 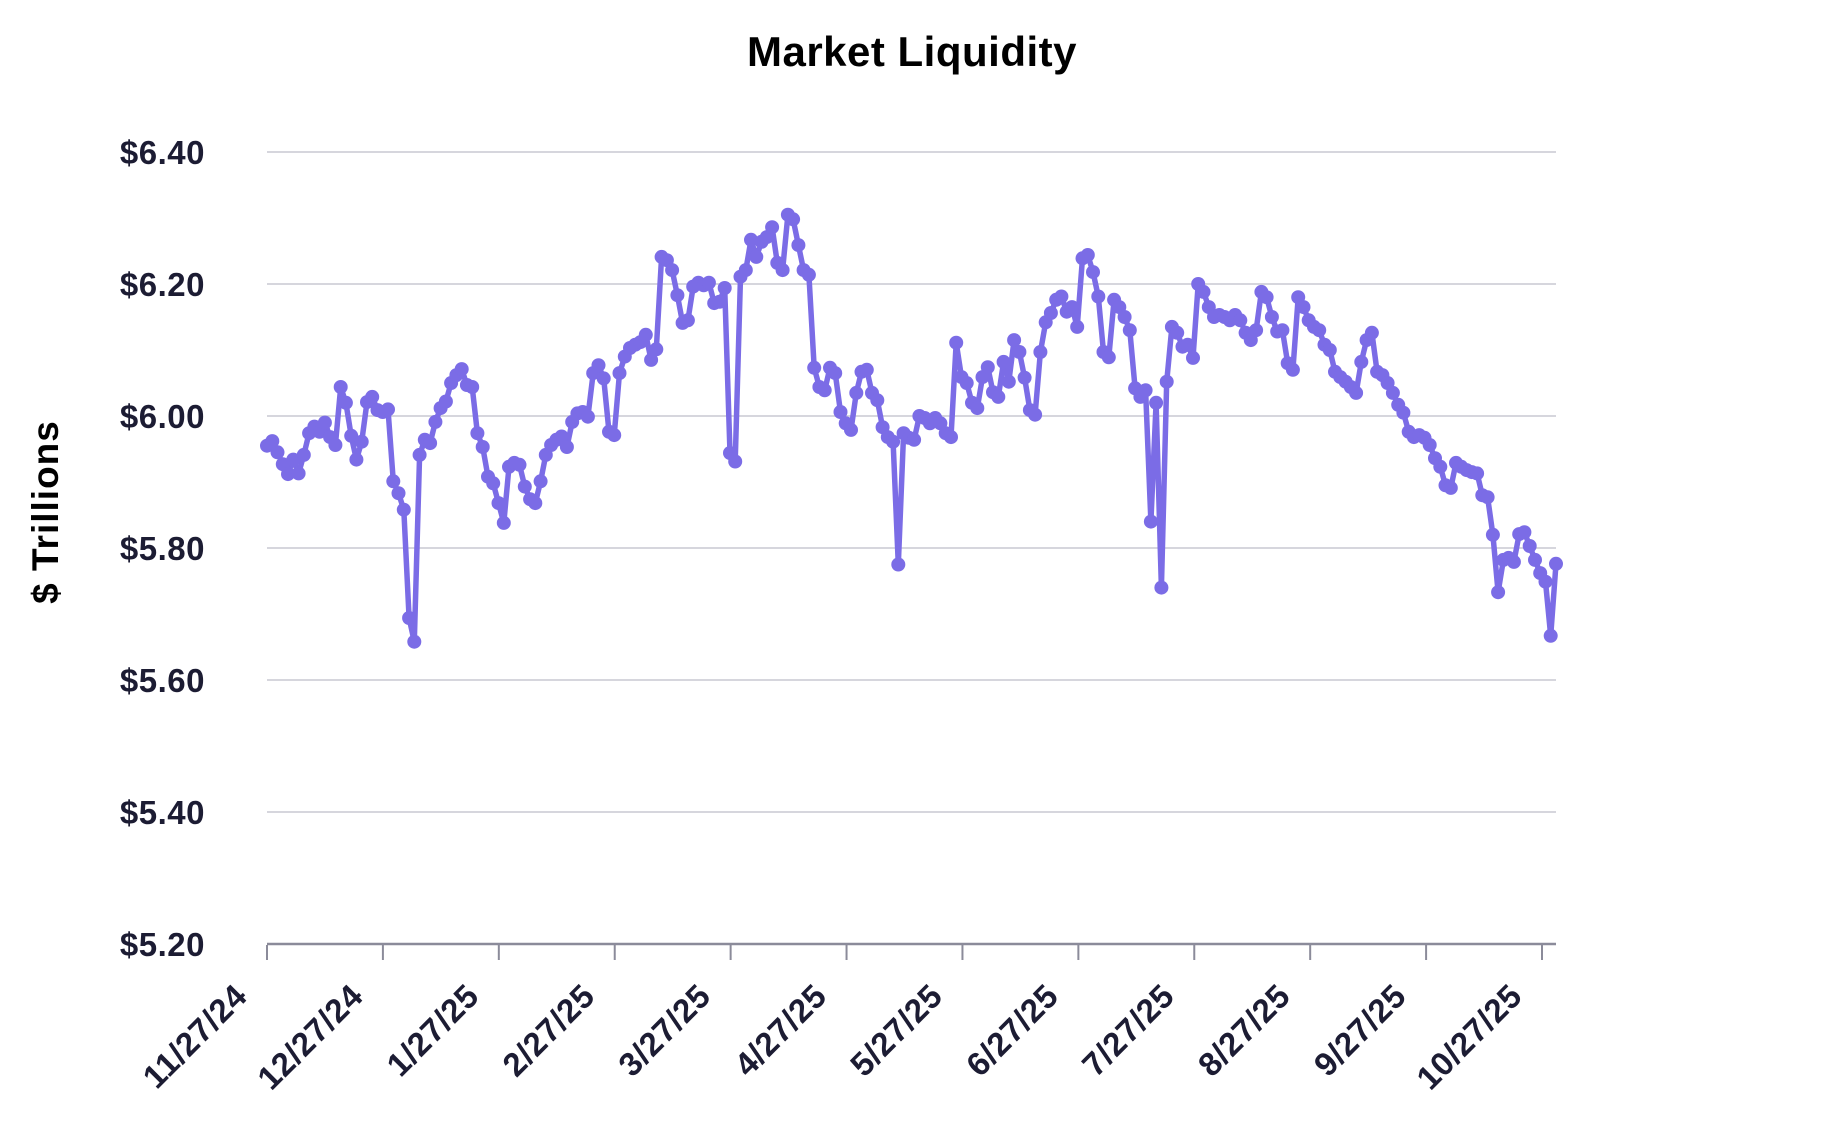 What do you see at coordinates (194, 1036) in the screenshot?
I see `x-tick-label: 11/27/24` at bounding box center [194, 1036].